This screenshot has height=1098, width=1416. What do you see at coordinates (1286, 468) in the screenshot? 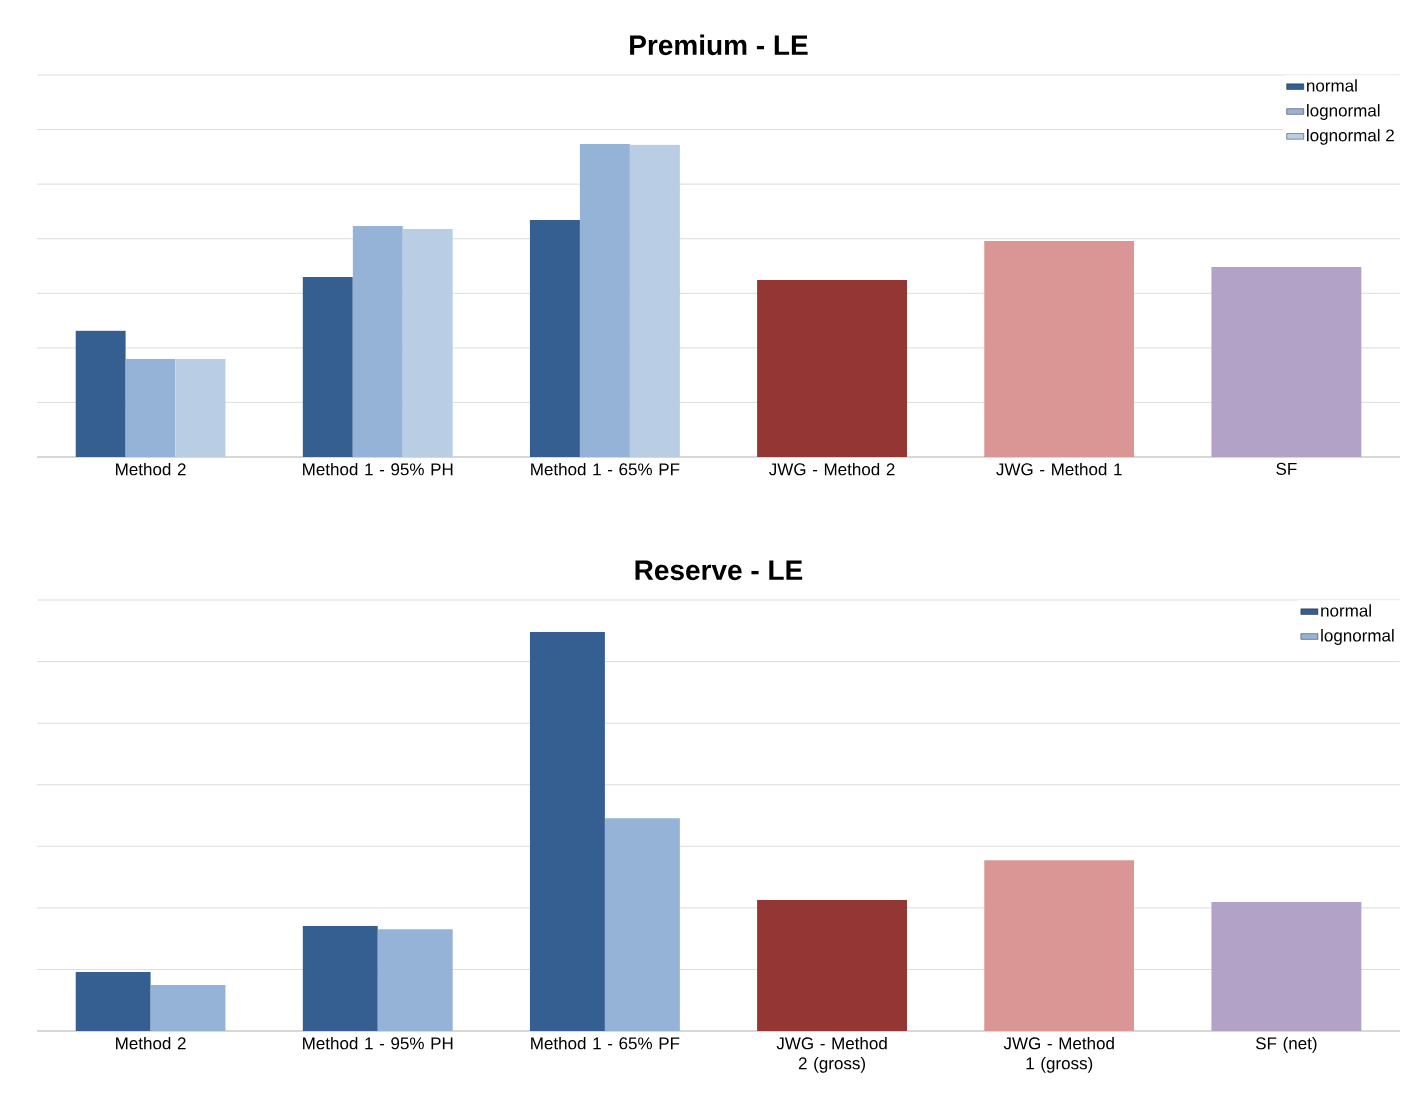
I see `x-tick-label: SF` at bounding box center [1286, 468].